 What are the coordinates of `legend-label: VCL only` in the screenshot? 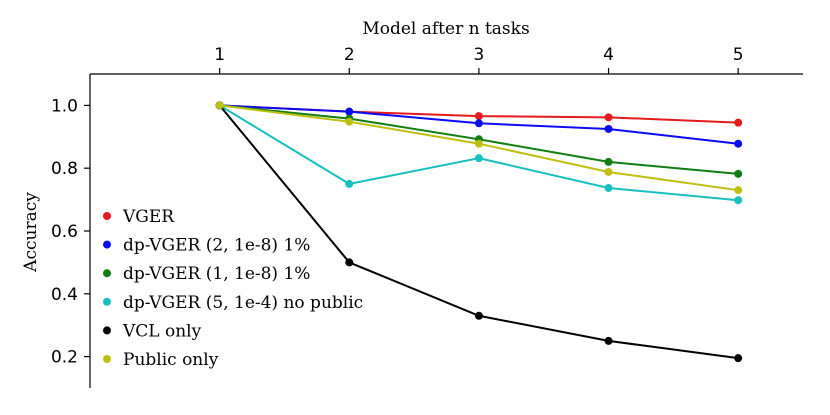 It's located at (162, 331).